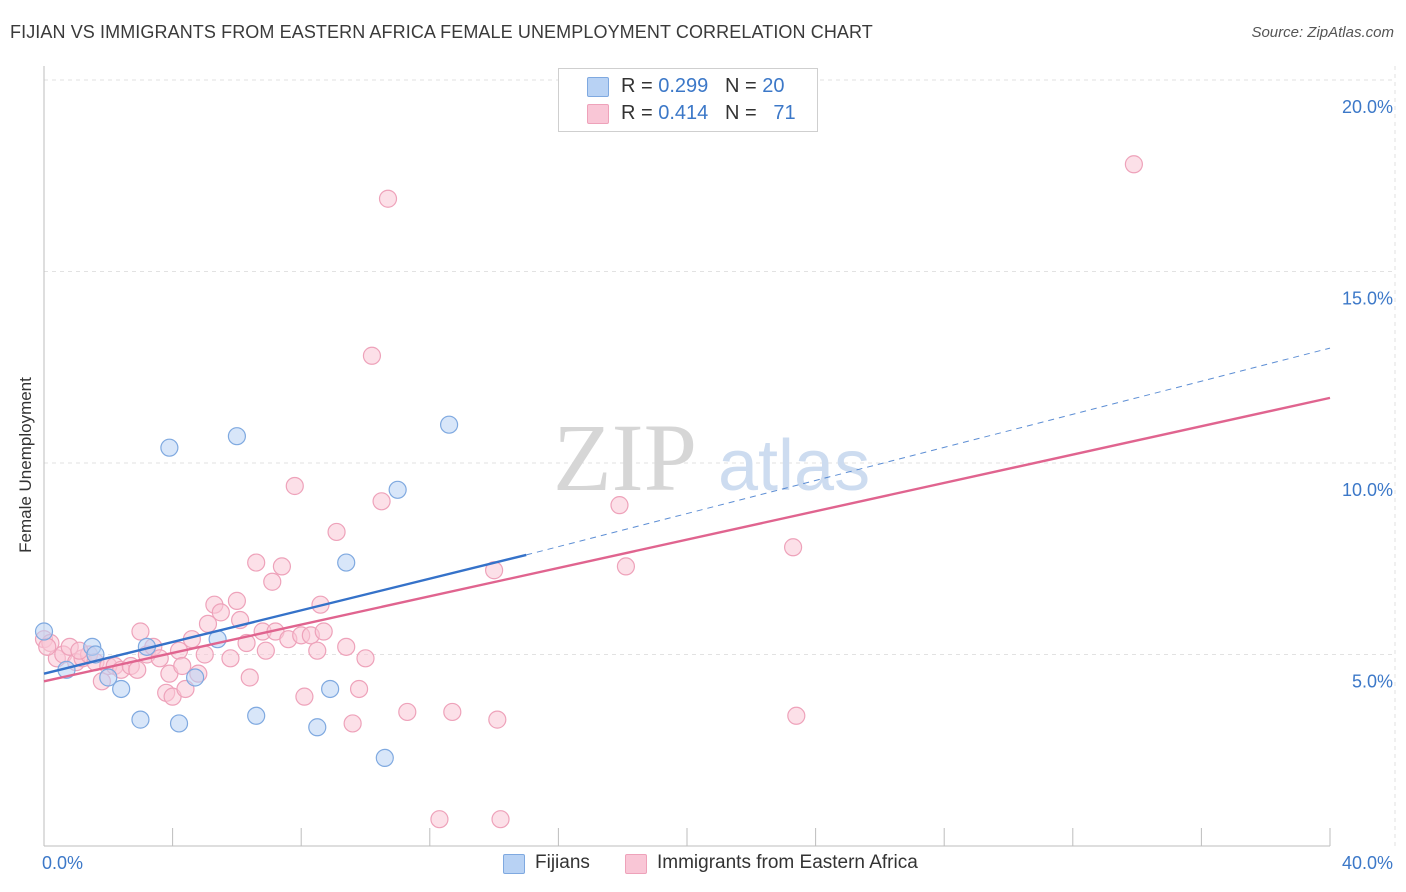 This screenshot has height=892, width=1406. I want to click on legend-n-value: 71, so click(784, 113).